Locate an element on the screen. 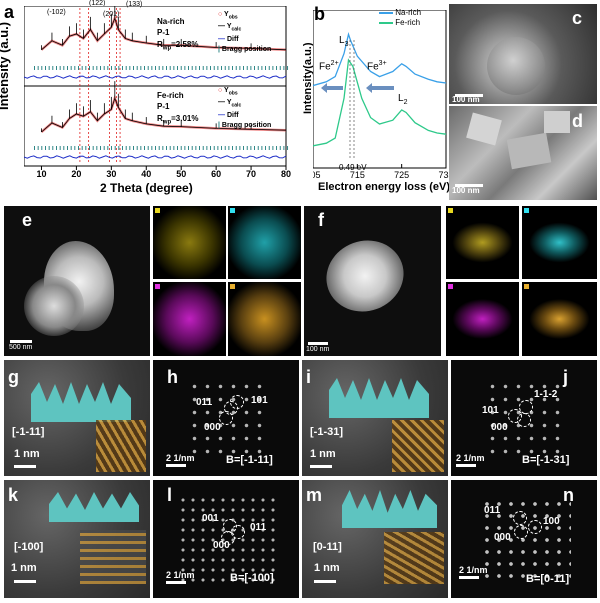 The image size is (600, 603). spot-label-h-2: 000 is located at coordinates (212, 427).